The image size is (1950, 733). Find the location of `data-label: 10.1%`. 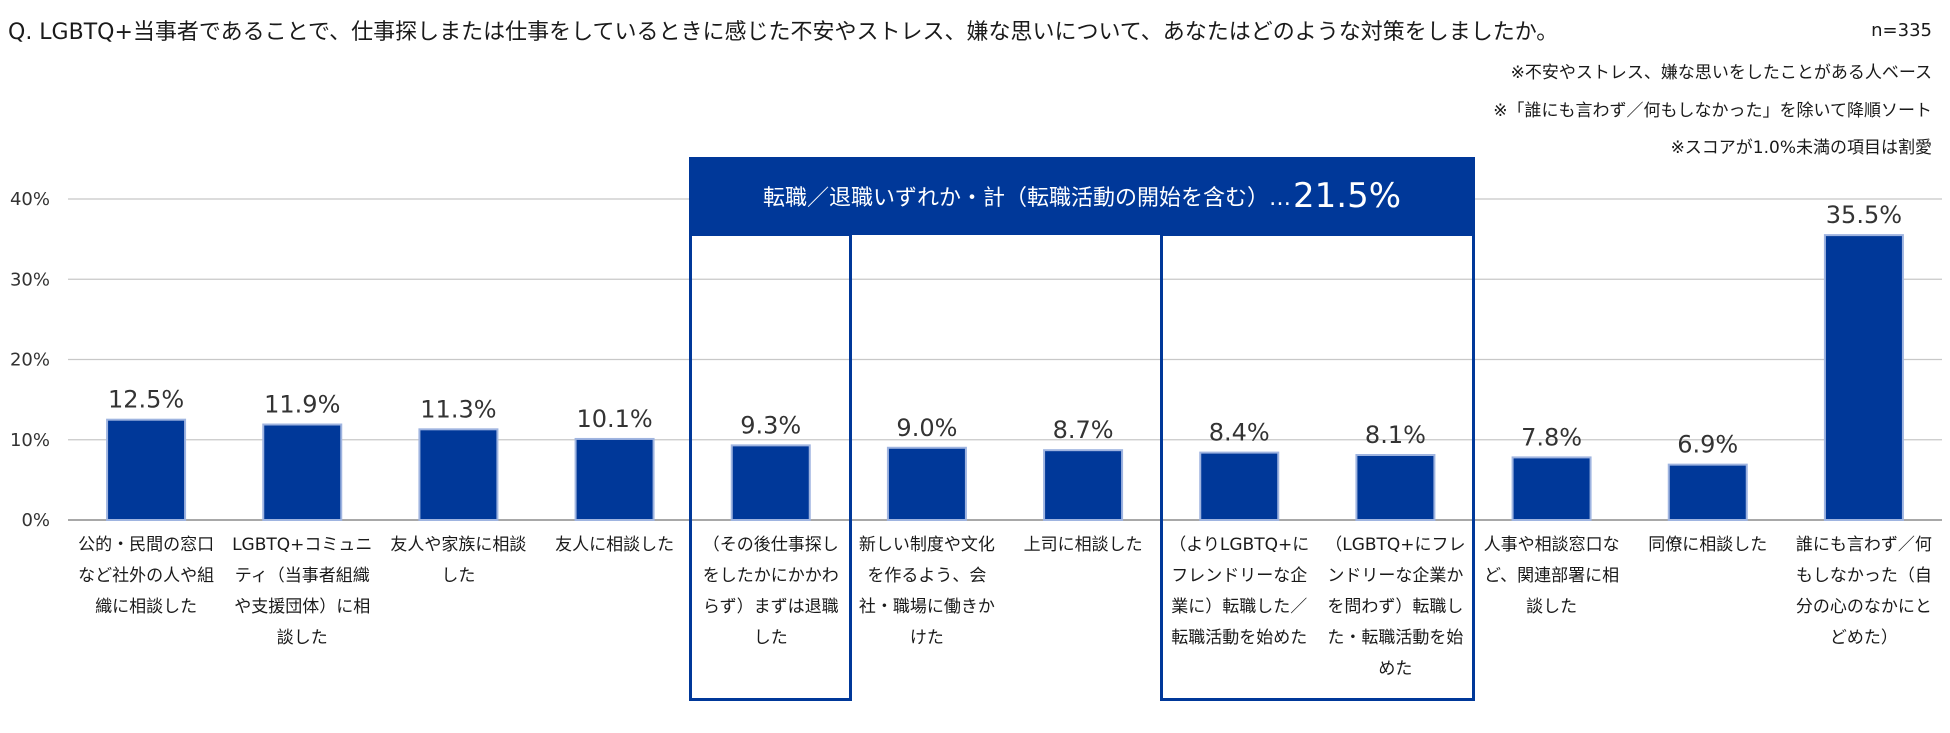

data-label: 10.1% is located at coordinates (614, 419).